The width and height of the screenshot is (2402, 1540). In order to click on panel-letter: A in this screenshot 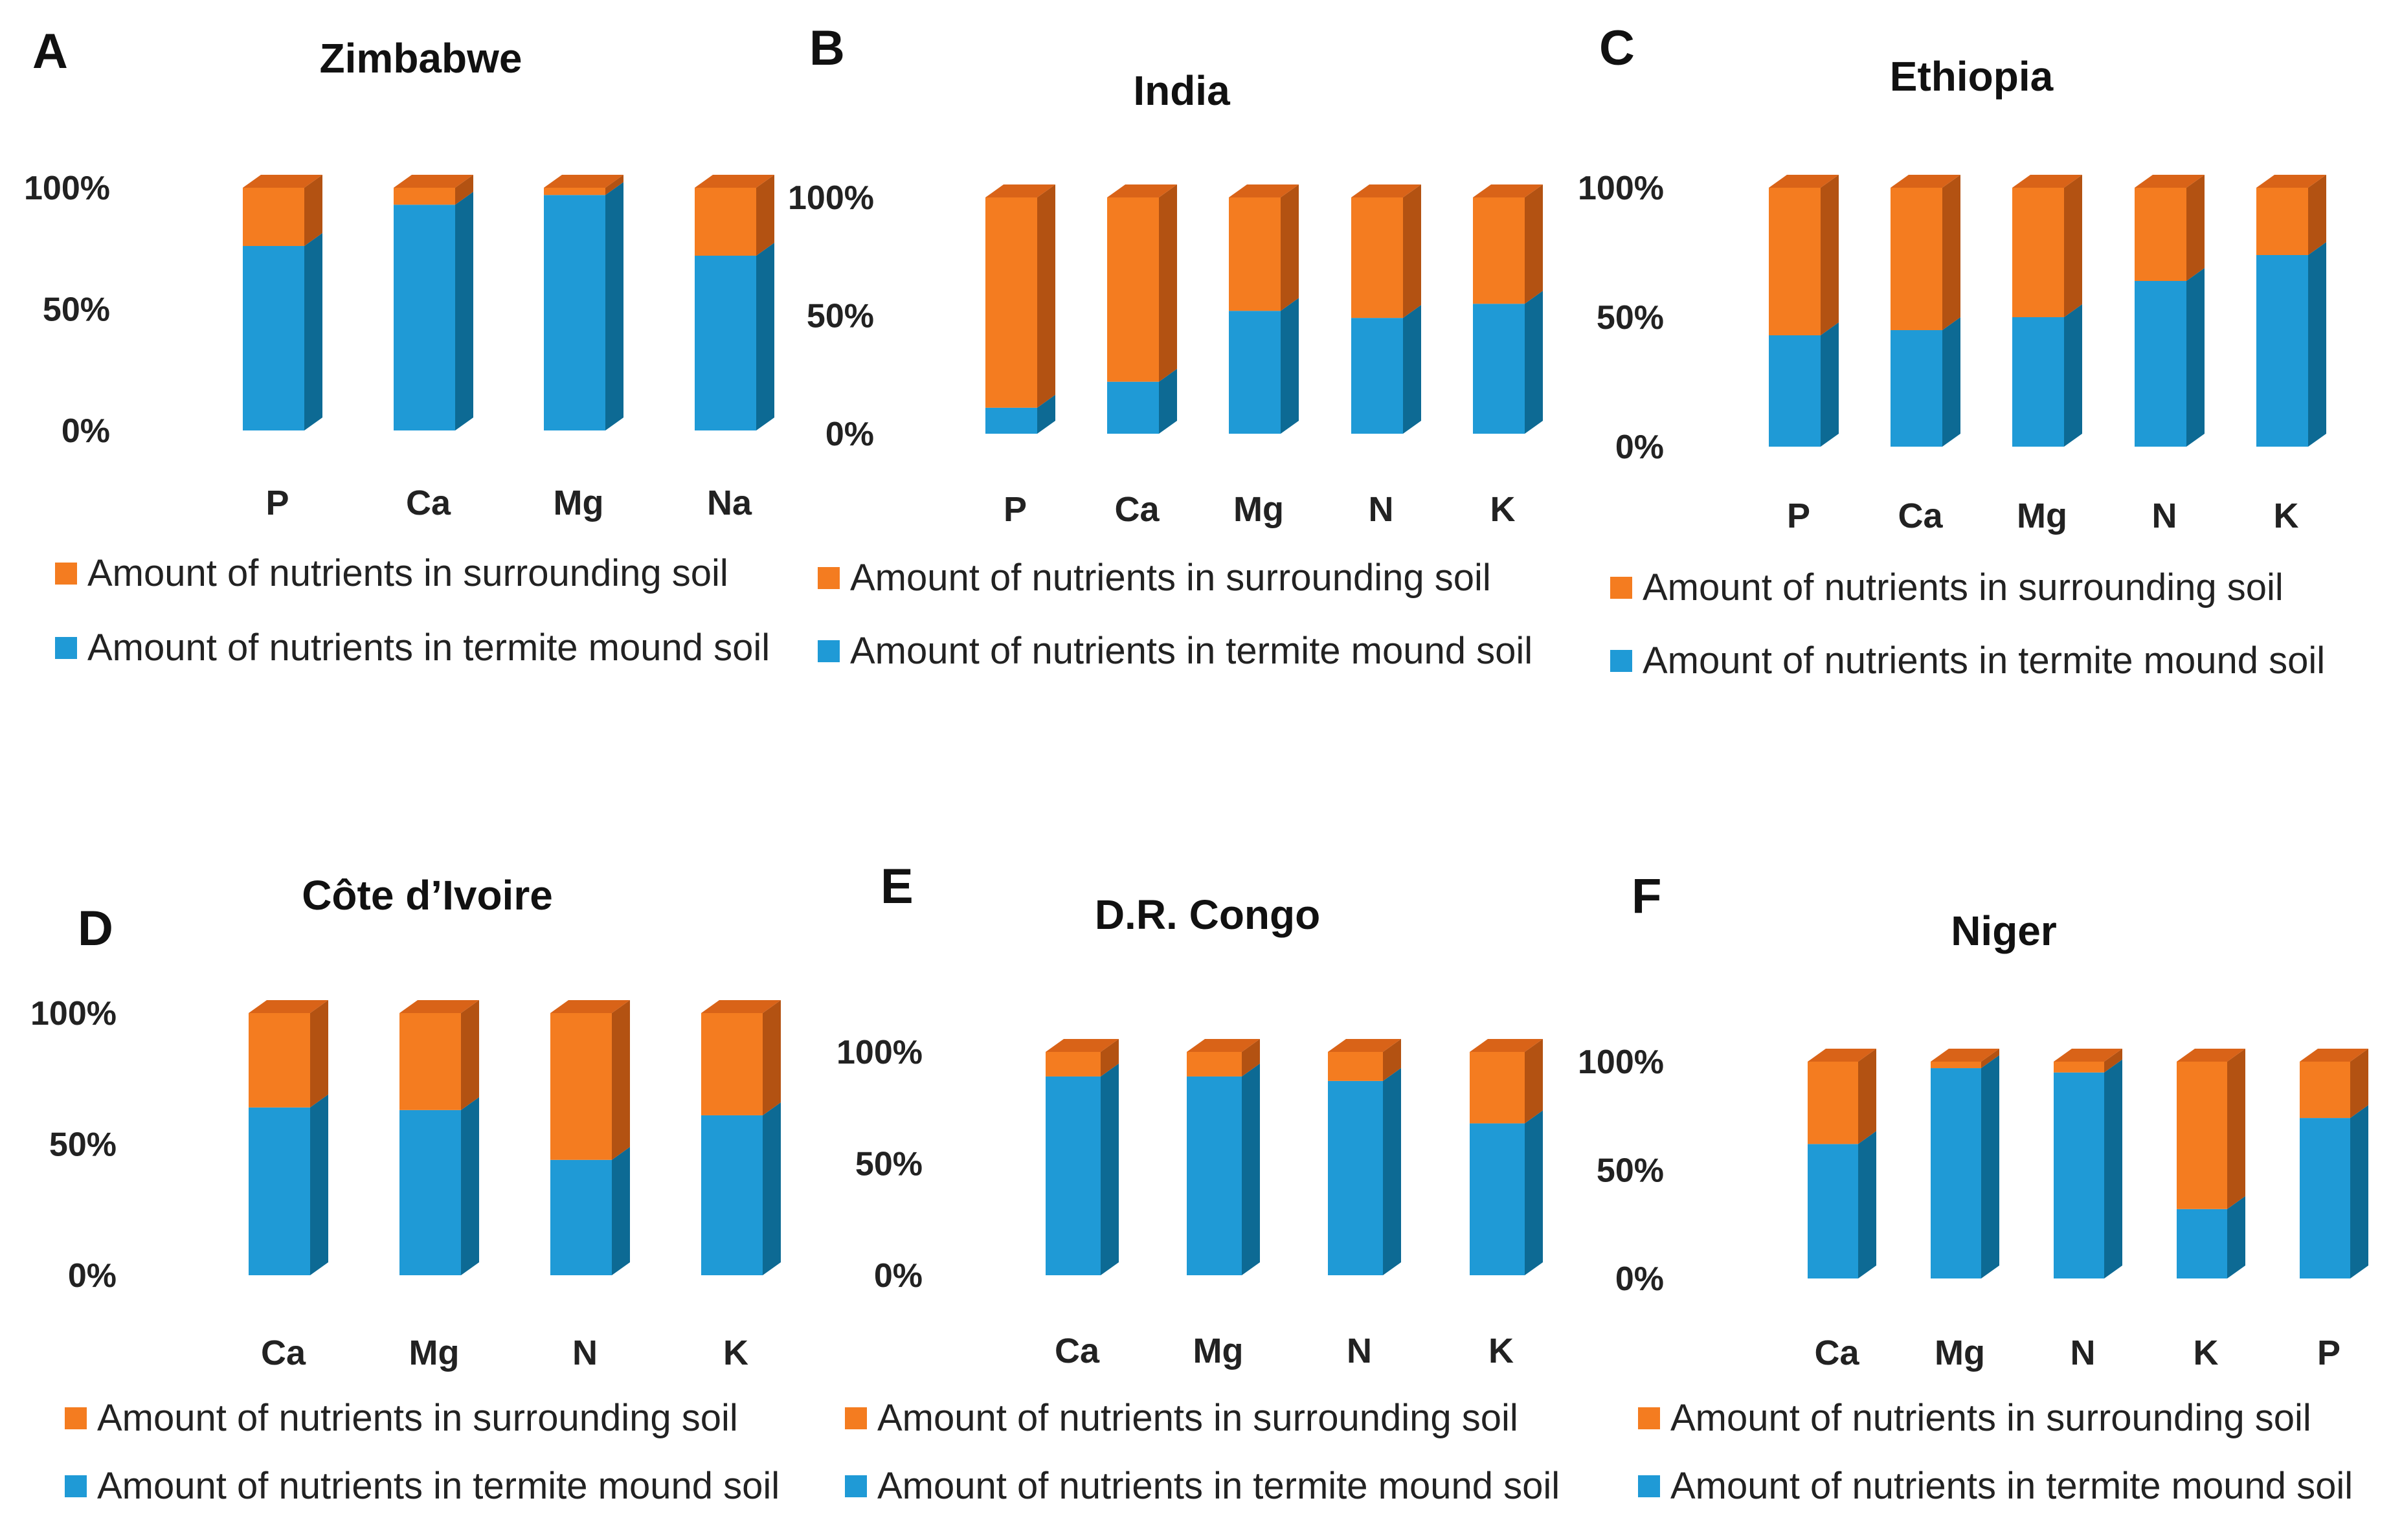, I will do `click(50, 52)`.